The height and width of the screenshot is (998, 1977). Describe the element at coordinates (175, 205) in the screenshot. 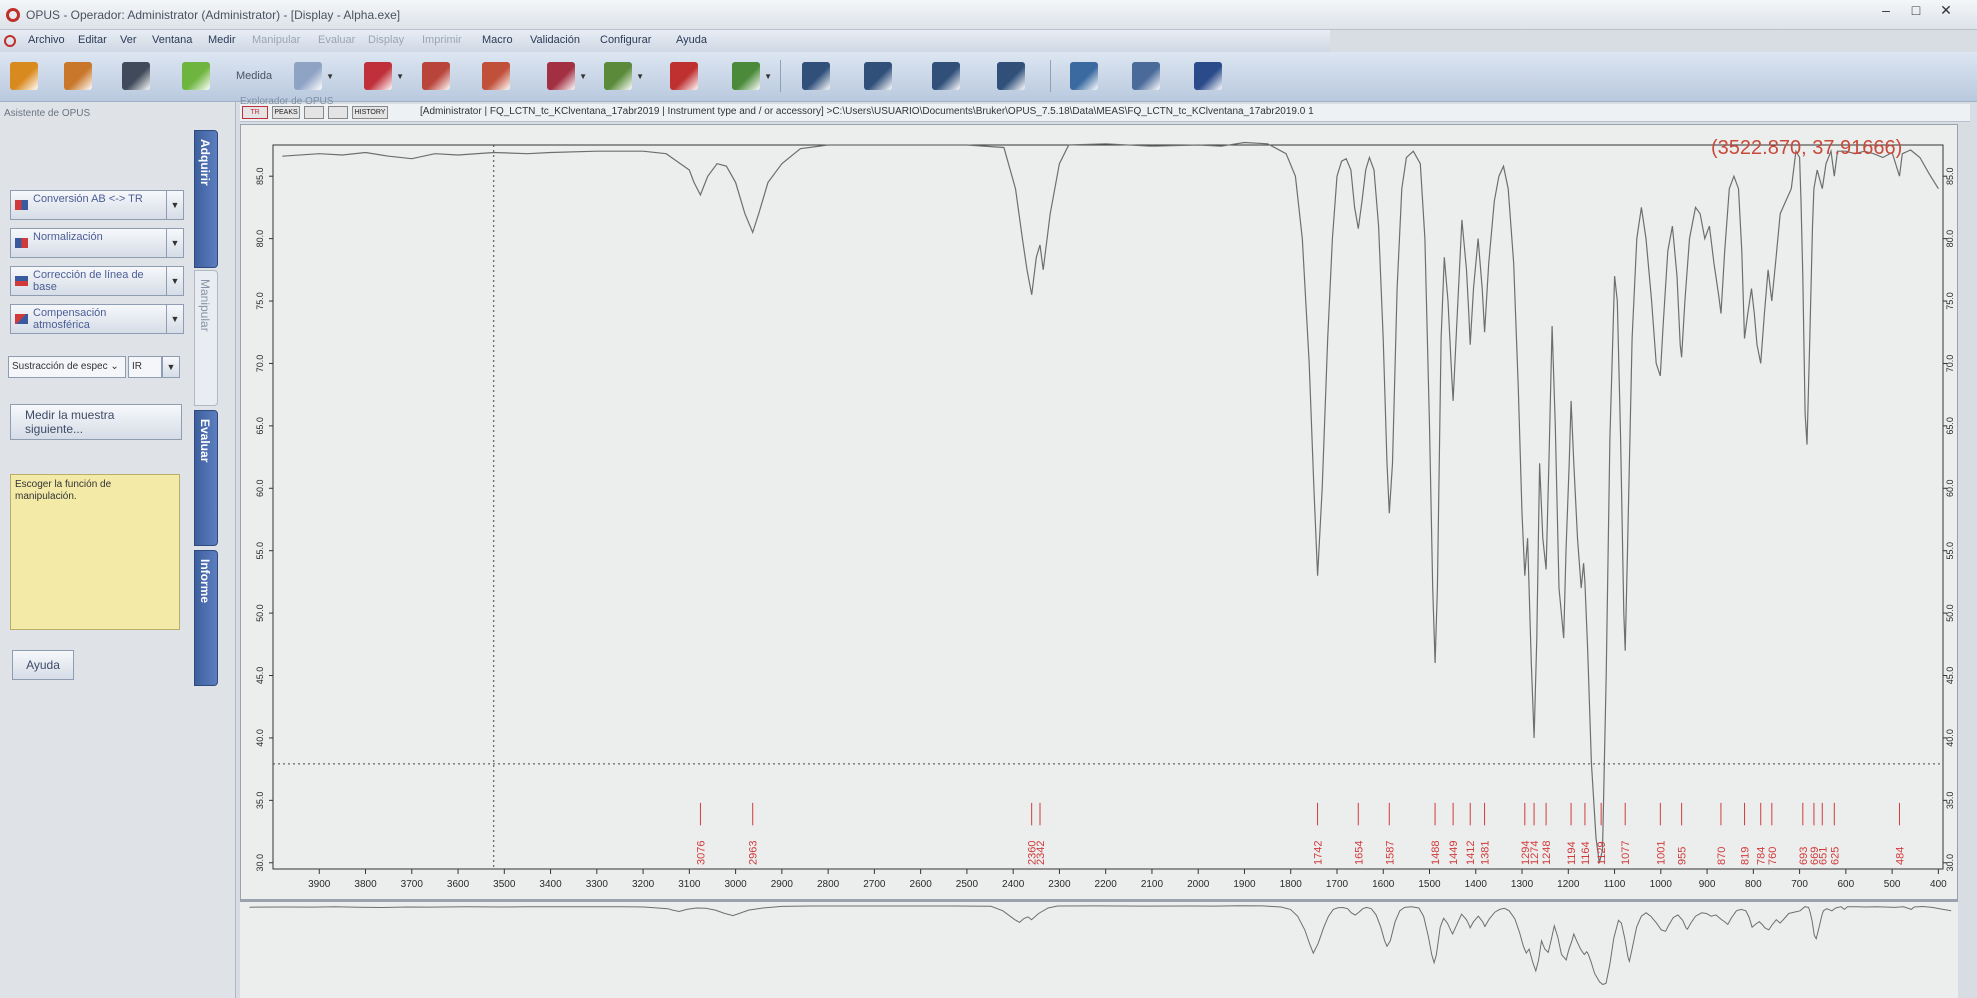

I see `ab-tr-conversion-dropdown: ▼` at that location.